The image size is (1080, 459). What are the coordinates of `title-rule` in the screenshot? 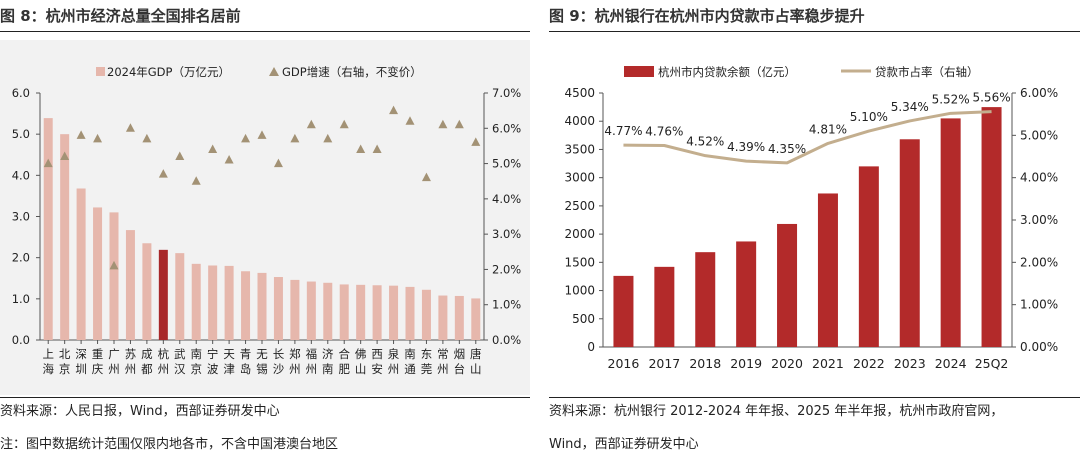 It's located at (814, 31).